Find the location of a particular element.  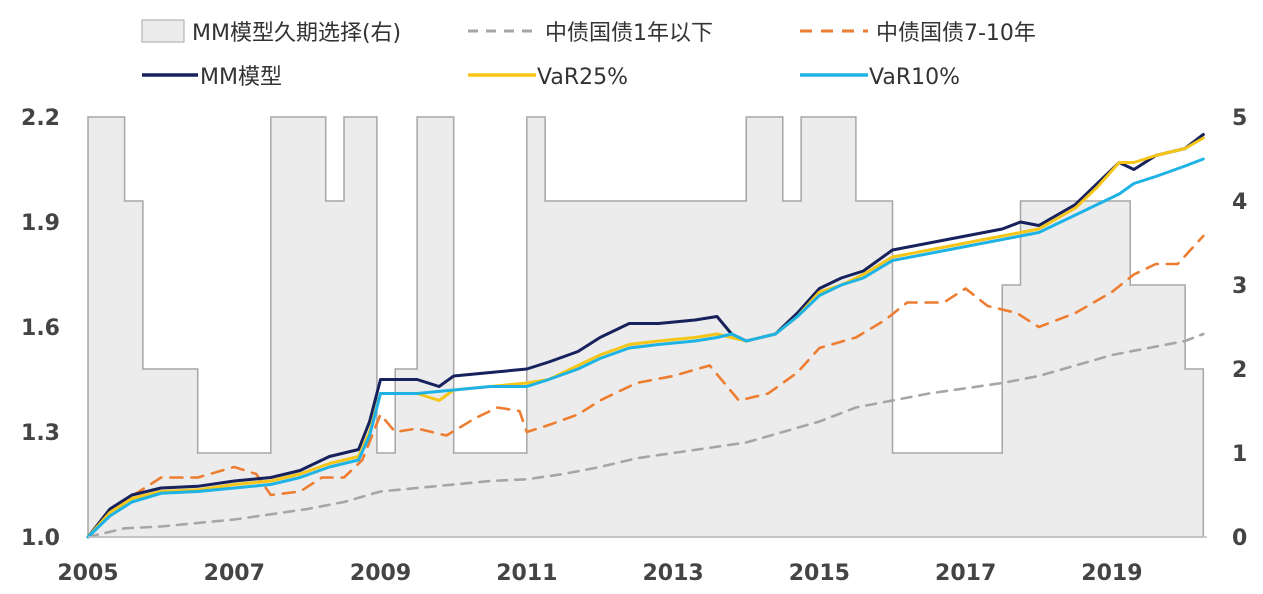

legend-item-gov-1y: 中债国债1年以下 is located at coordinates (590, 33).